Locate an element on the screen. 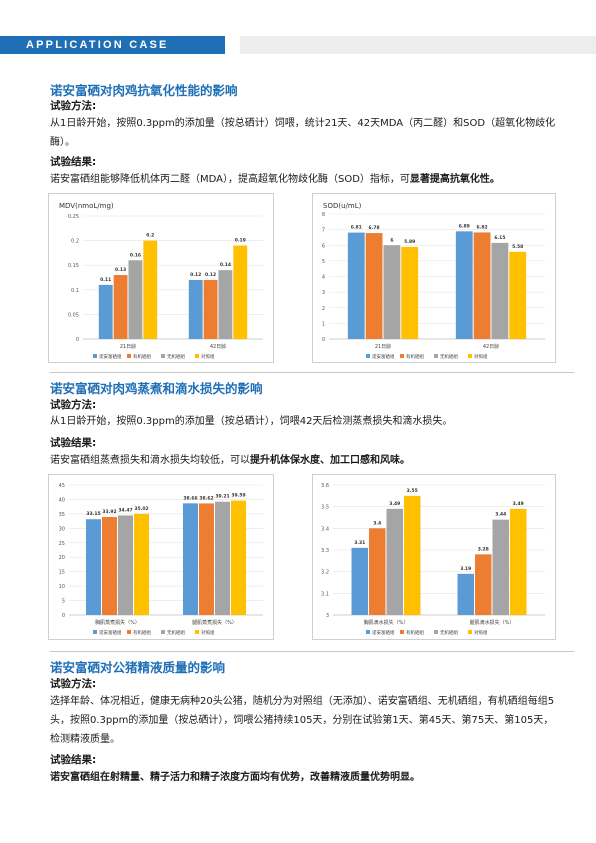  result-text: 诺安富硒组在射精量、精子活力和精子浓度方面均有优势，改善精液质量优势明显。 is located at coordinates (235, 777).